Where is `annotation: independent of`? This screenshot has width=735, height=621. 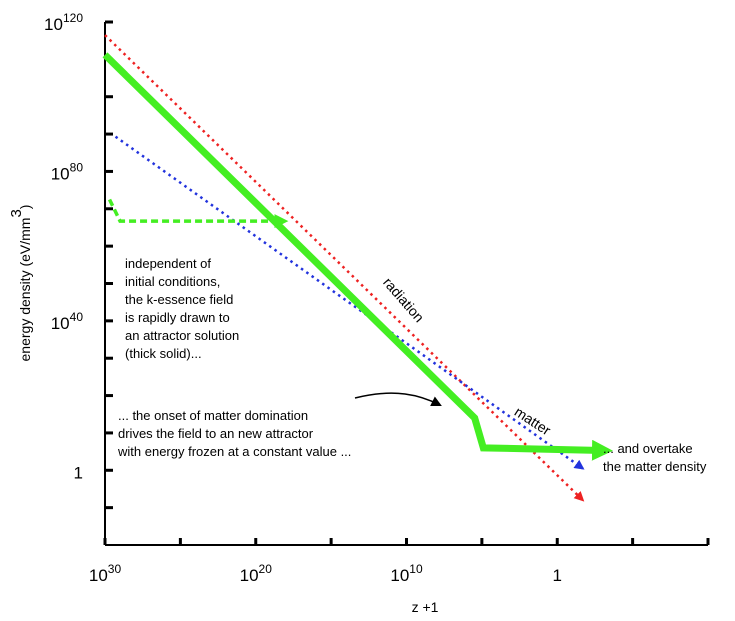 annotation: independent of is located at coordinates (168, 263).